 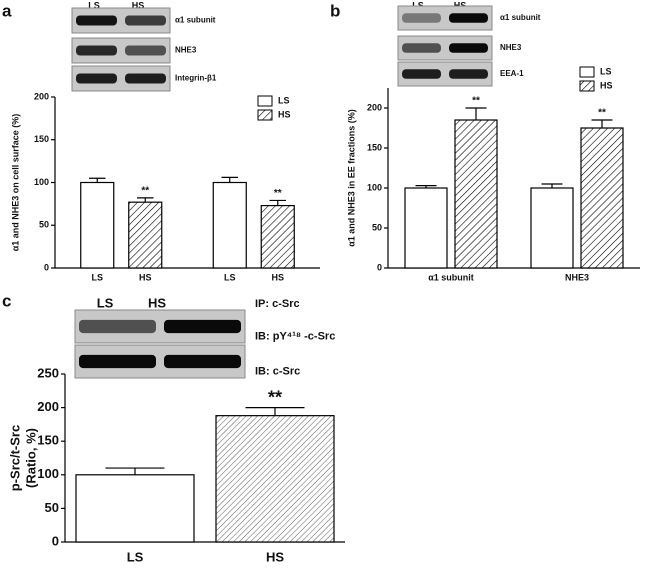 What do you see at coordinates (48, 372) in the screenshot?
I see `y-tick-label: 250` at bounding box center [48, 372].